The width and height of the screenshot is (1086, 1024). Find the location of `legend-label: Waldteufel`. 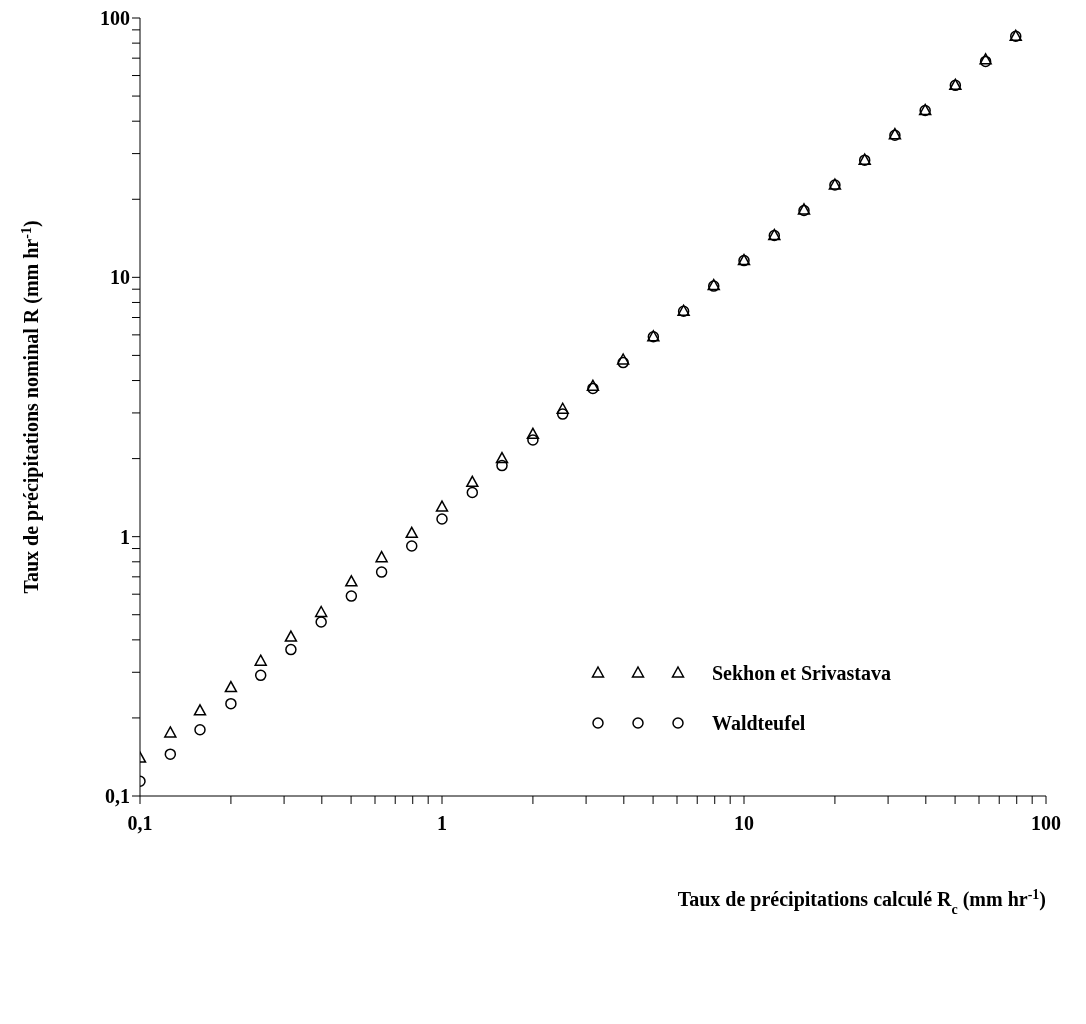

legend-label: Waldteufel is located at coordinates (759, 723).